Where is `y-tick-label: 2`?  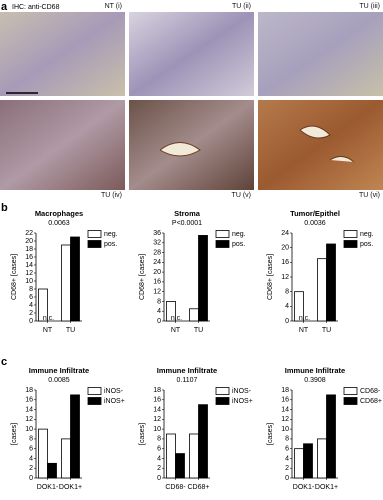 y-tick-label: 2 is located at coordinates (287, 468).